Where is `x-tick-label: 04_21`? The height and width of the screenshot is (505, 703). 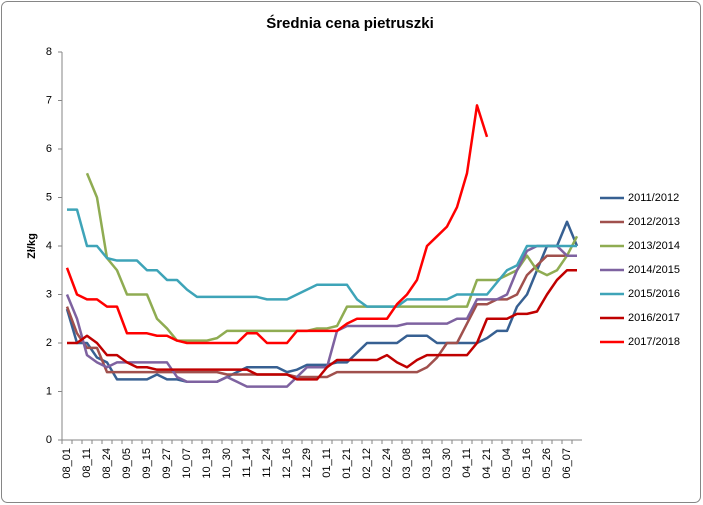
x-tick-label: 04_21 is located at coordinates (487, 463).